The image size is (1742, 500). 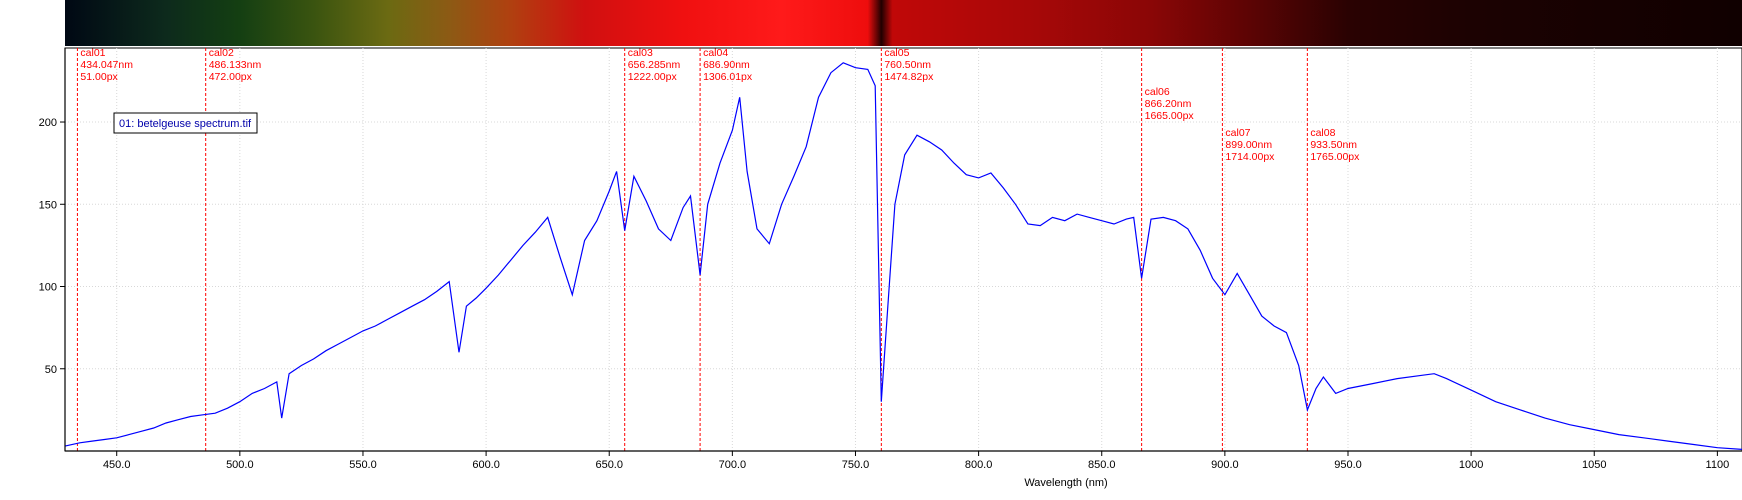 What do you see at coordinates (979, 465) in the screenshot?
I see `x-tick-label: 800.0` at bounding box center [979, 465].